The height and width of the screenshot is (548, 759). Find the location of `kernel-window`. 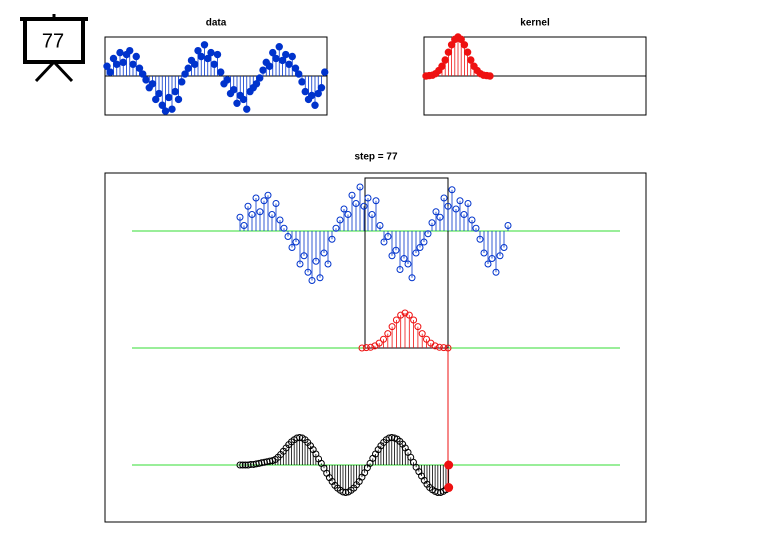

kernel-window is located at coordinates (406, 263).